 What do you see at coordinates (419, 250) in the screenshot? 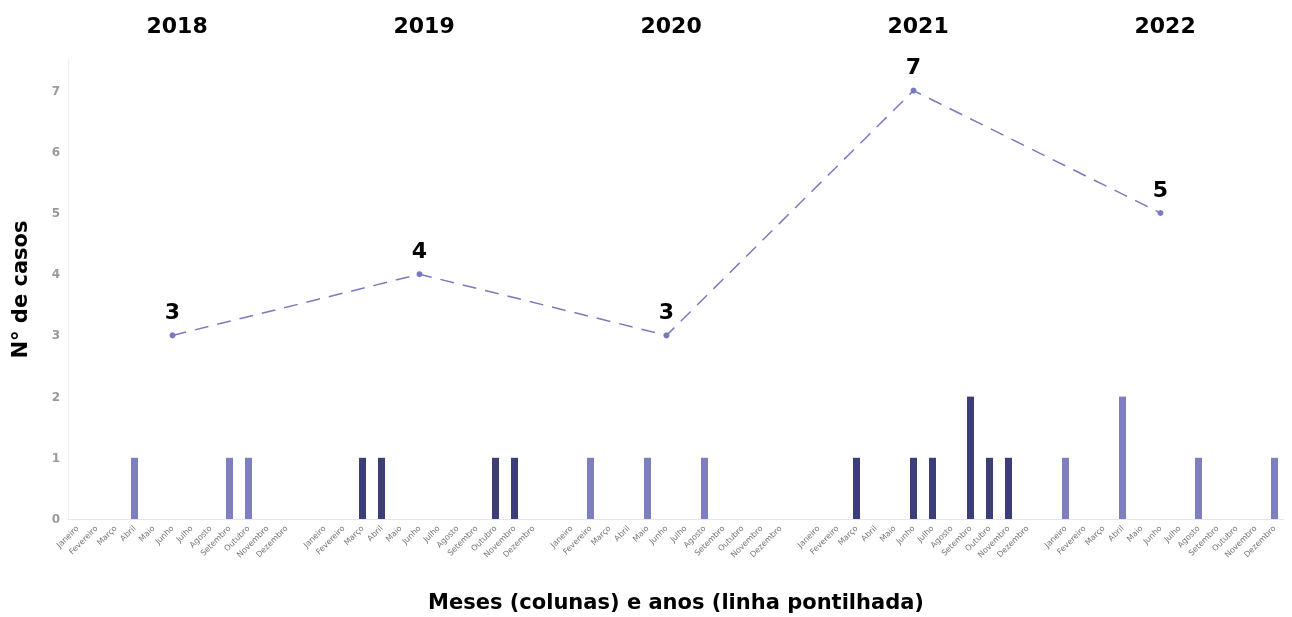
I see `data-label: 4` at bounding box center [419, 250].